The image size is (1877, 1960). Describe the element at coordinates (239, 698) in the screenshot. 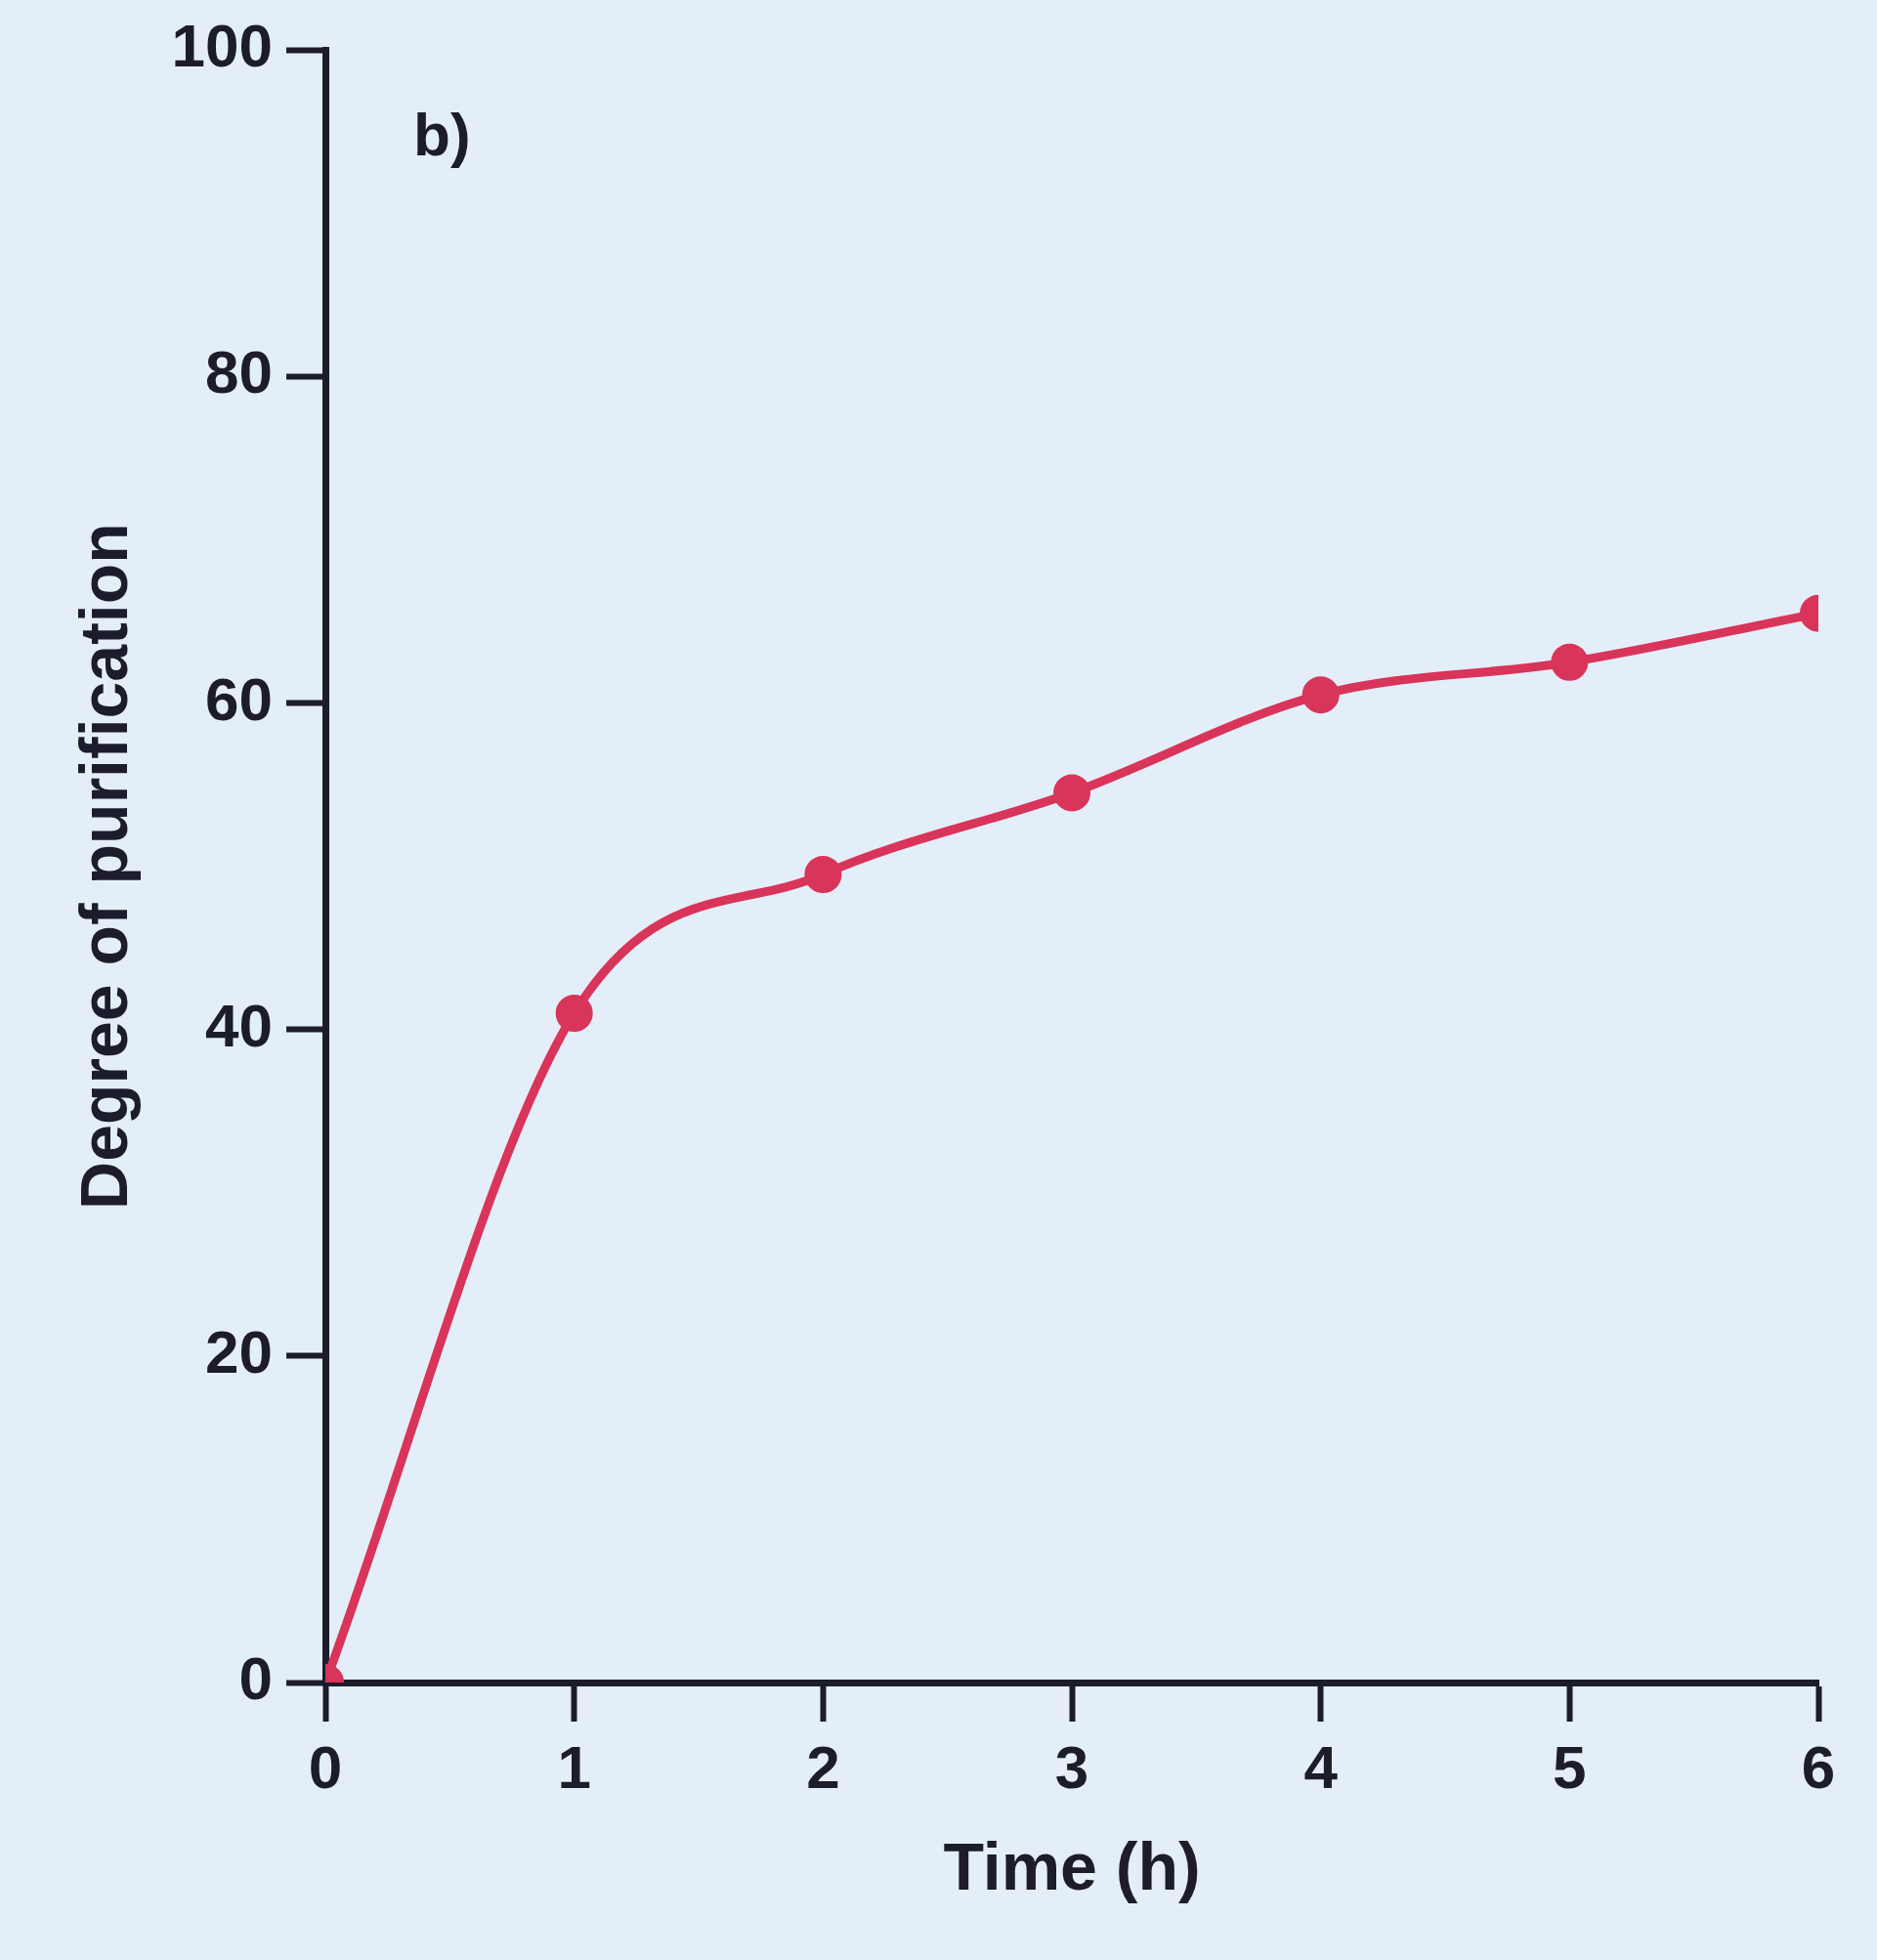

I see `y-tick-label: 60` at that location.